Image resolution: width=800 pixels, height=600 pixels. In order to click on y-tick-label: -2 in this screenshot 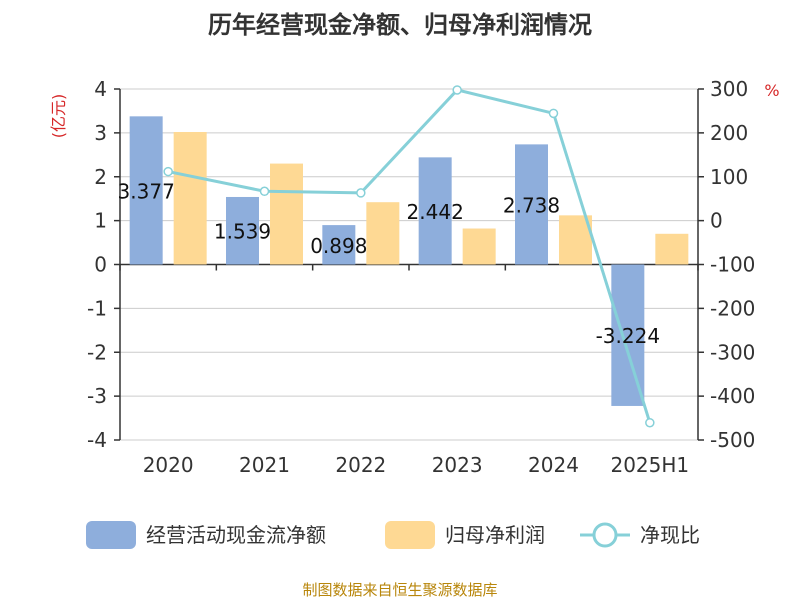, I will do `click(97, 352)`.